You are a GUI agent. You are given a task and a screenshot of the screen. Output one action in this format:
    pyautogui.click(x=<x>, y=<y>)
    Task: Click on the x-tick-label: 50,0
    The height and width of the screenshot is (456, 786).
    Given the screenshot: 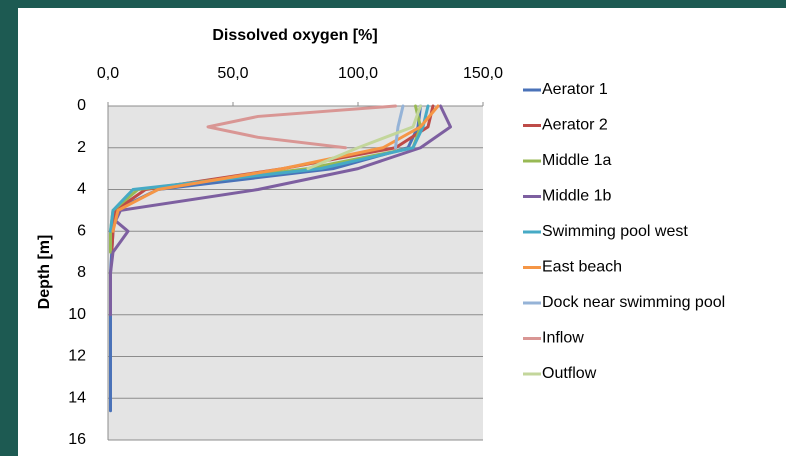 What is the action you would take?
    pyautogui.click(x=232, y=73)
    